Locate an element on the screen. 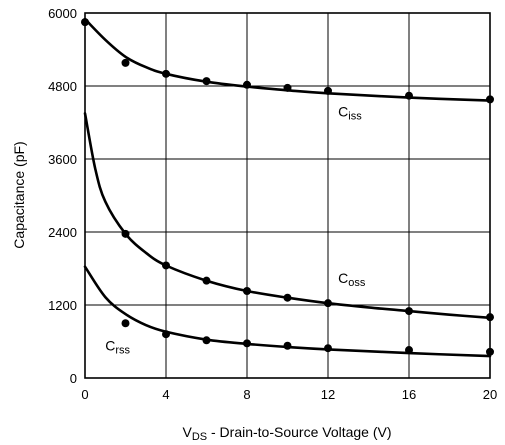  y-tick-label-5: 6000 is located at coordinates (62, 13).